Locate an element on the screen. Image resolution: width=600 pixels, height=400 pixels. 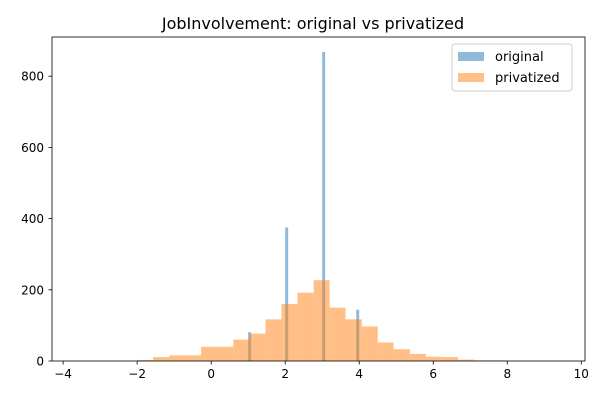
y-tick-label: 200 is located at coordinates (32, 290).